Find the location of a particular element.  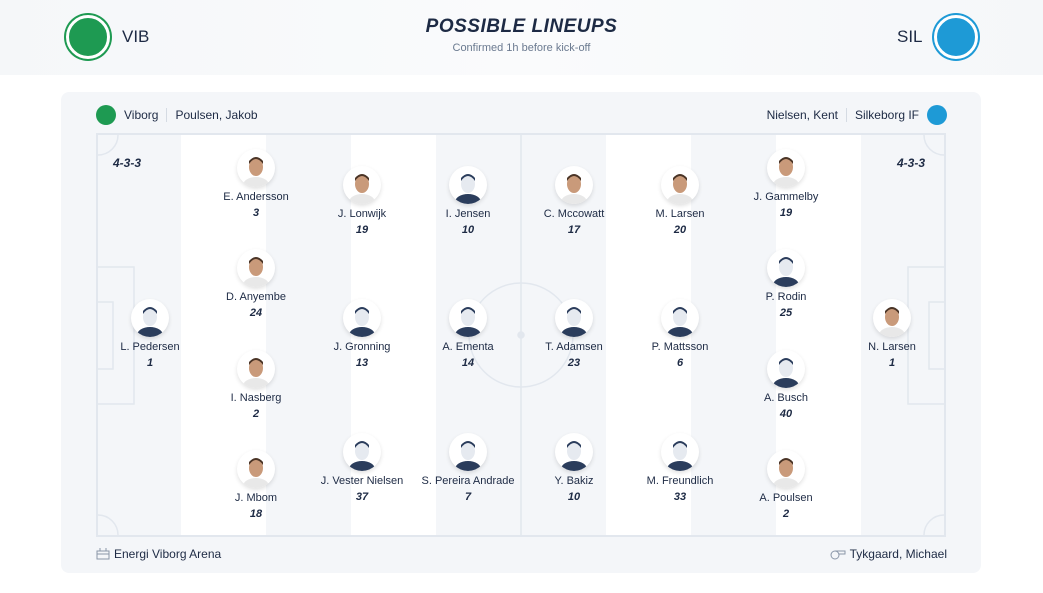

player: T. Adamsen 23 is located at coordinates (574, 334).